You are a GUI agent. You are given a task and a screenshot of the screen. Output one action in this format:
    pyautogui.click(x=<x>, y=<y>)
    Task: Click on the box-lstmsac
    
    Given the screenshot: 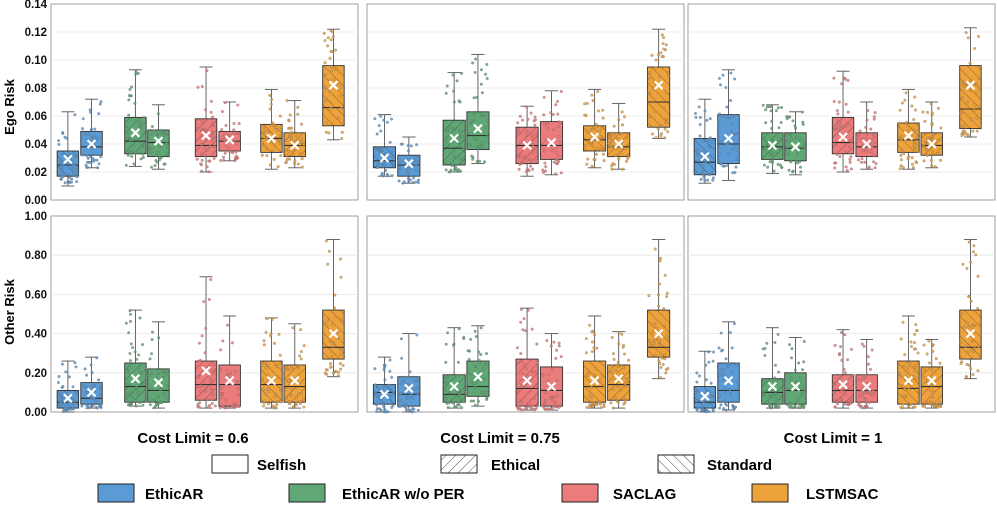 What is the action you would take?
    pyautogui.click(x=333, y=308)
    